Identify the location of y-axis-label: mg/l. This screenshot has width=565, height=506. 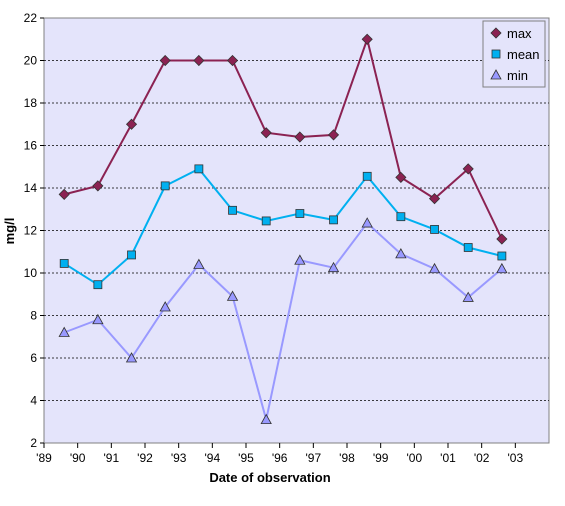
(9, 231).